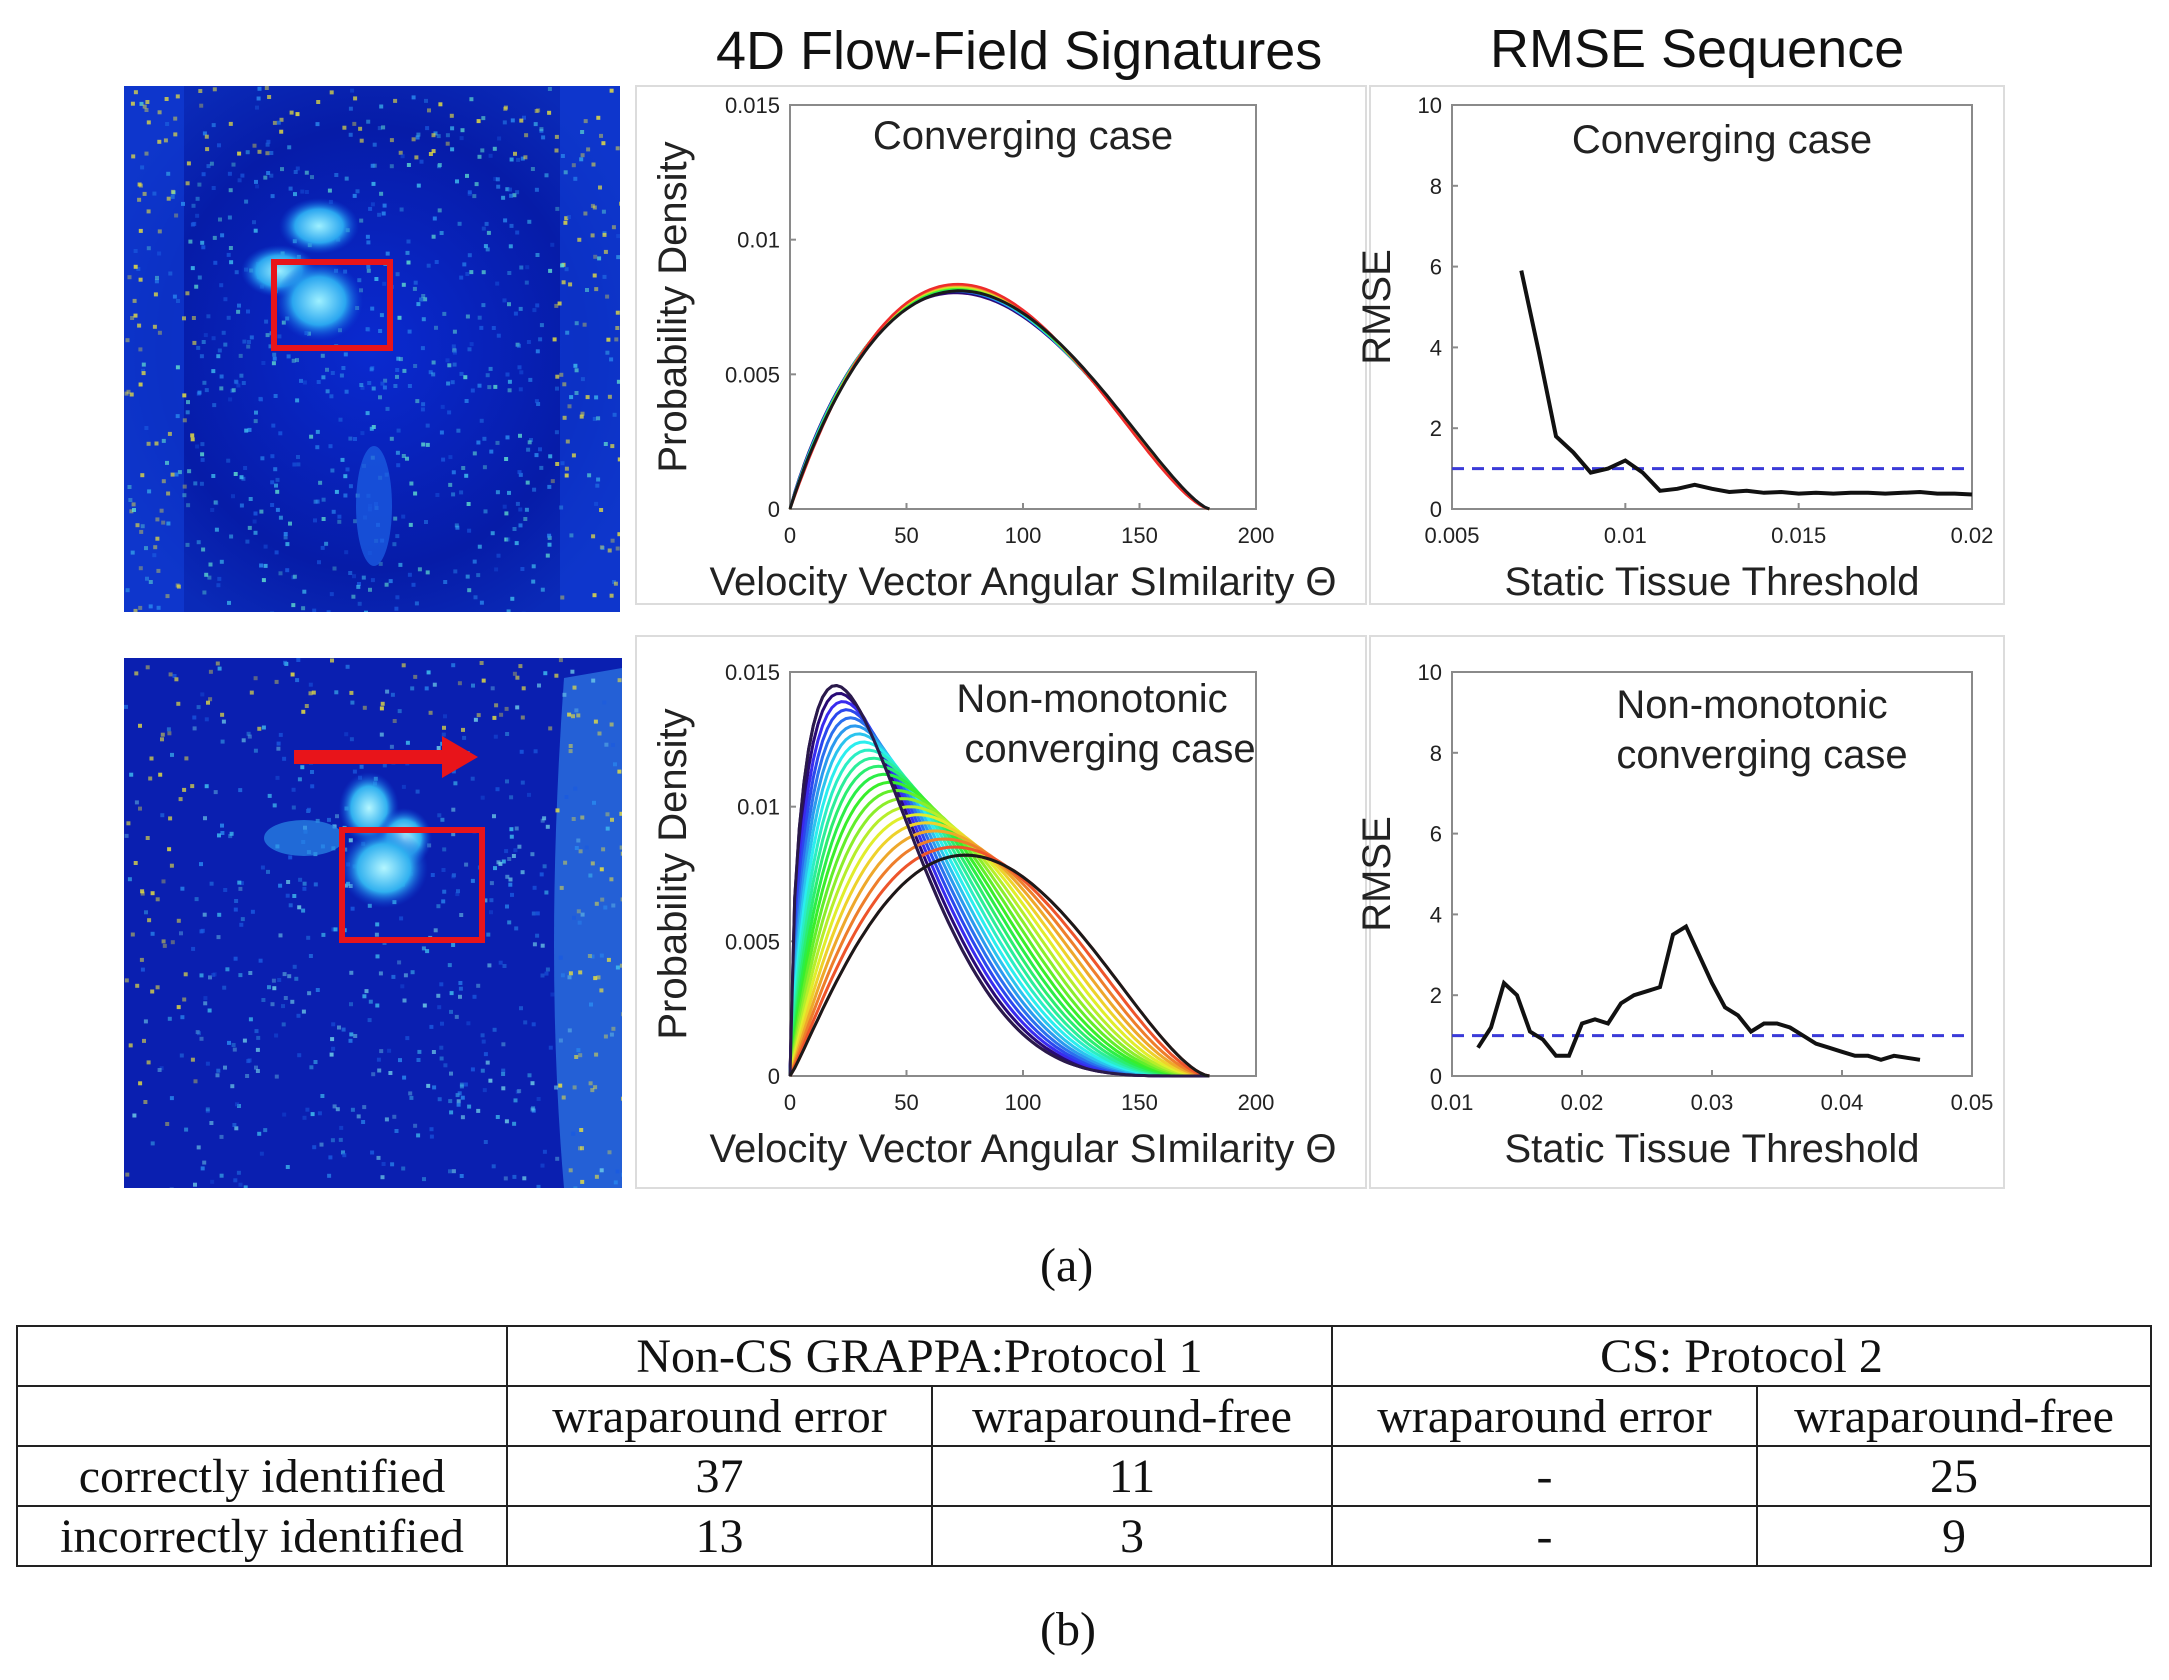  Describe the element at coordinates (1430, 672) in the screenshot. I see `y-tick-label: 10` at that location.